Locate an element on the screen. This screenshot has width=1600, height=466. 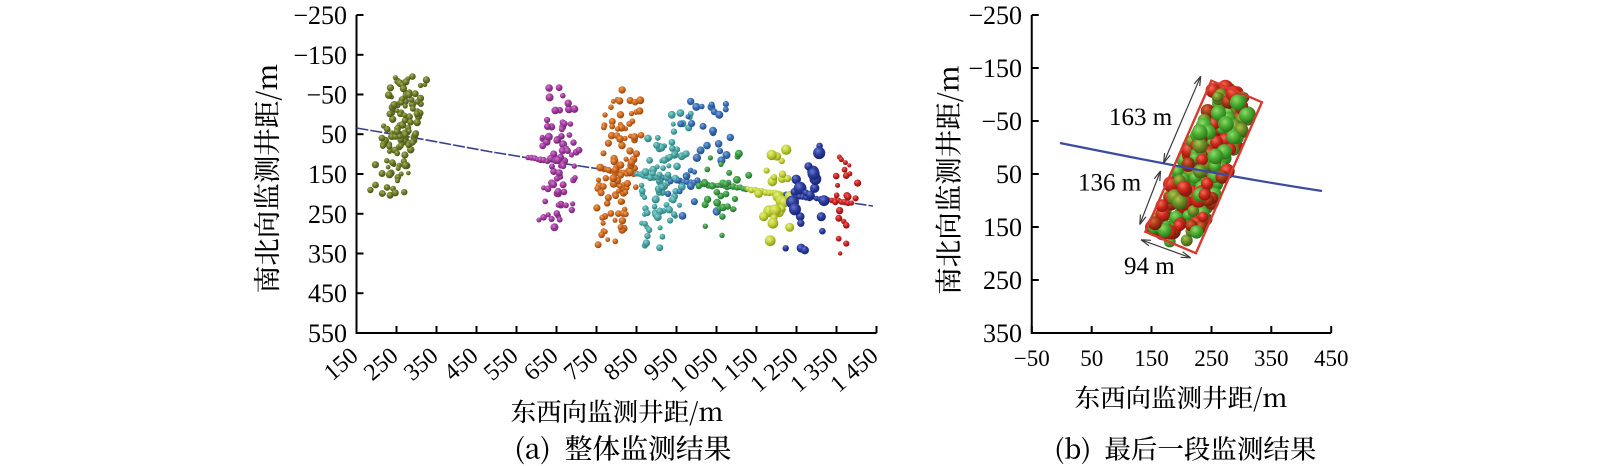
svg-text: 163 m is located at coordinates (1141, 117).